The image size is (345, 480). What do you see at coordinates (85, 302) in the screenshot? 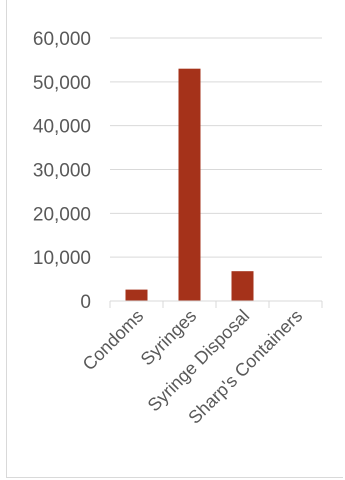
I see `y-tick-label: 0` at bounding box center [85, 302].